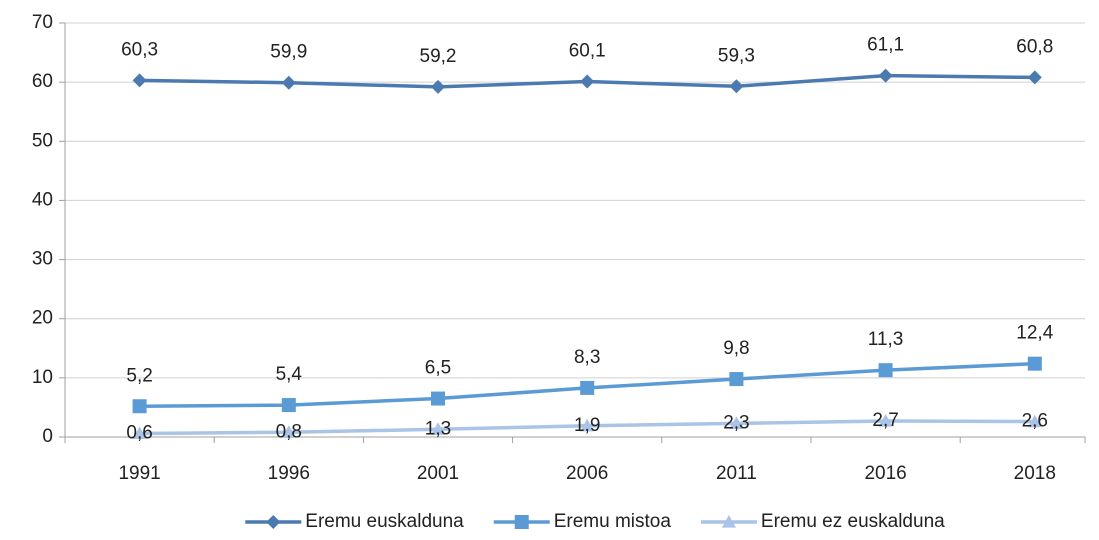  I want to click on data-label: 6,5, so click(438, 368).